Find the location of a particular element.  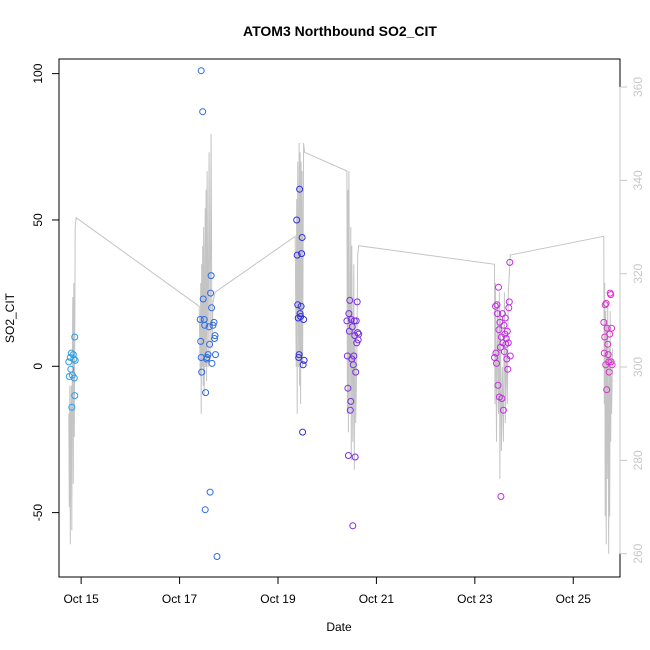

y-tick-label: -50 is located at coordinates (38, 513).